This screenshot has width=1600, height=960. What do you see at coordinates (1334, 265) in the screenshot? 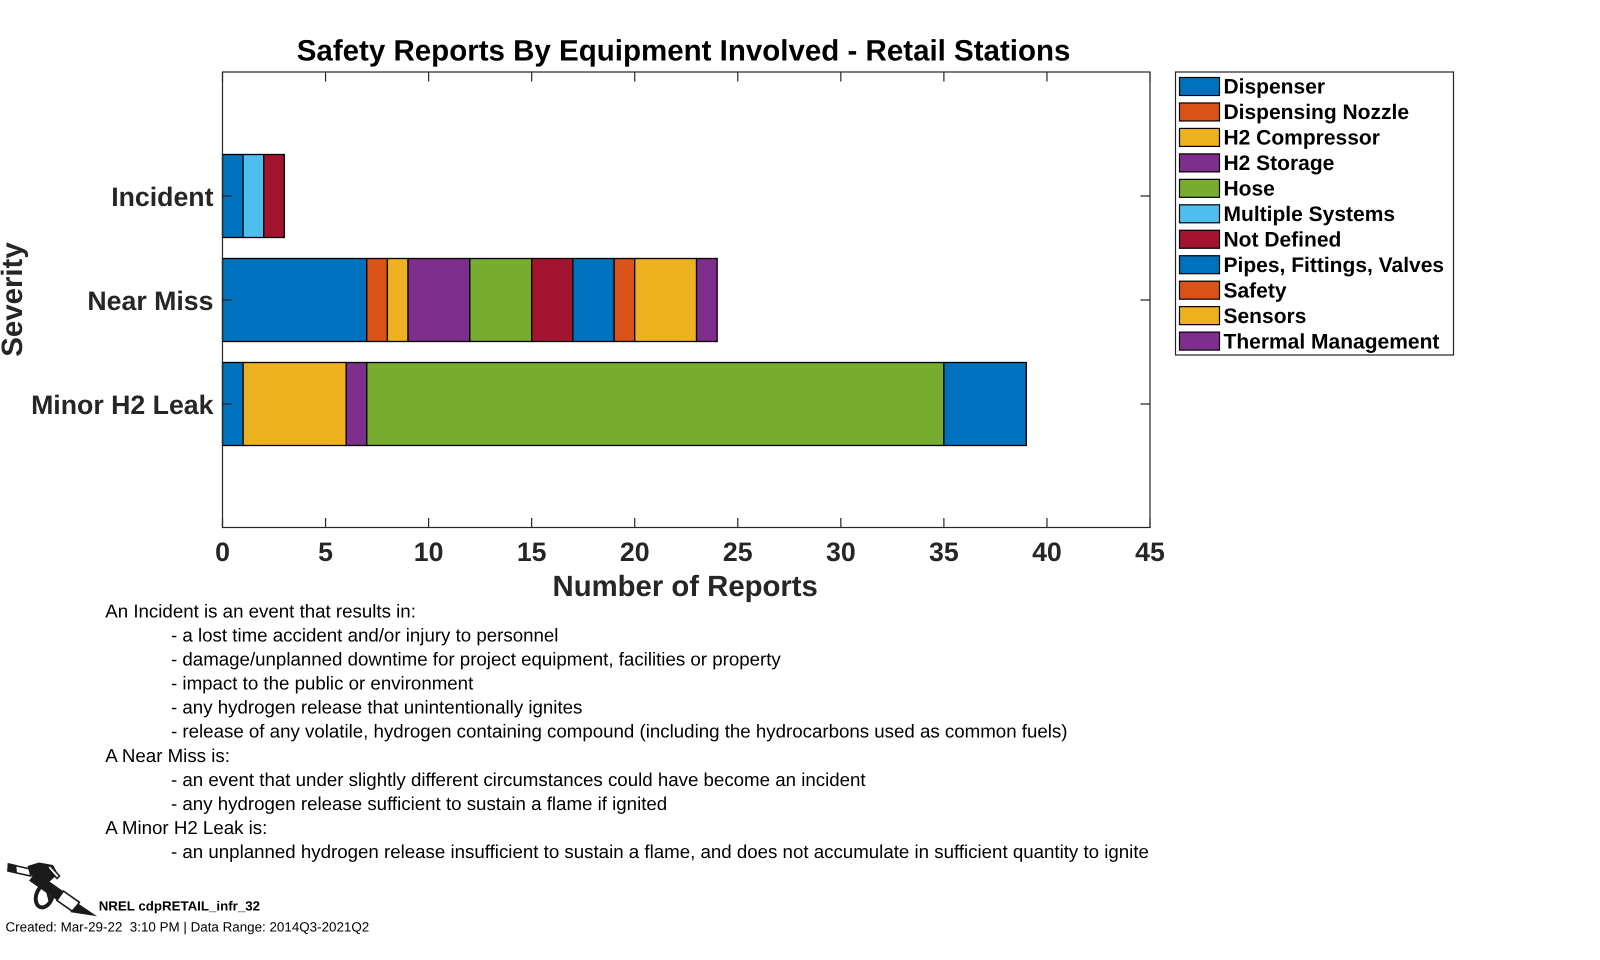
I see `svg-text: Pipes, Fittings, Valves` at bounding box center [1334, 265].